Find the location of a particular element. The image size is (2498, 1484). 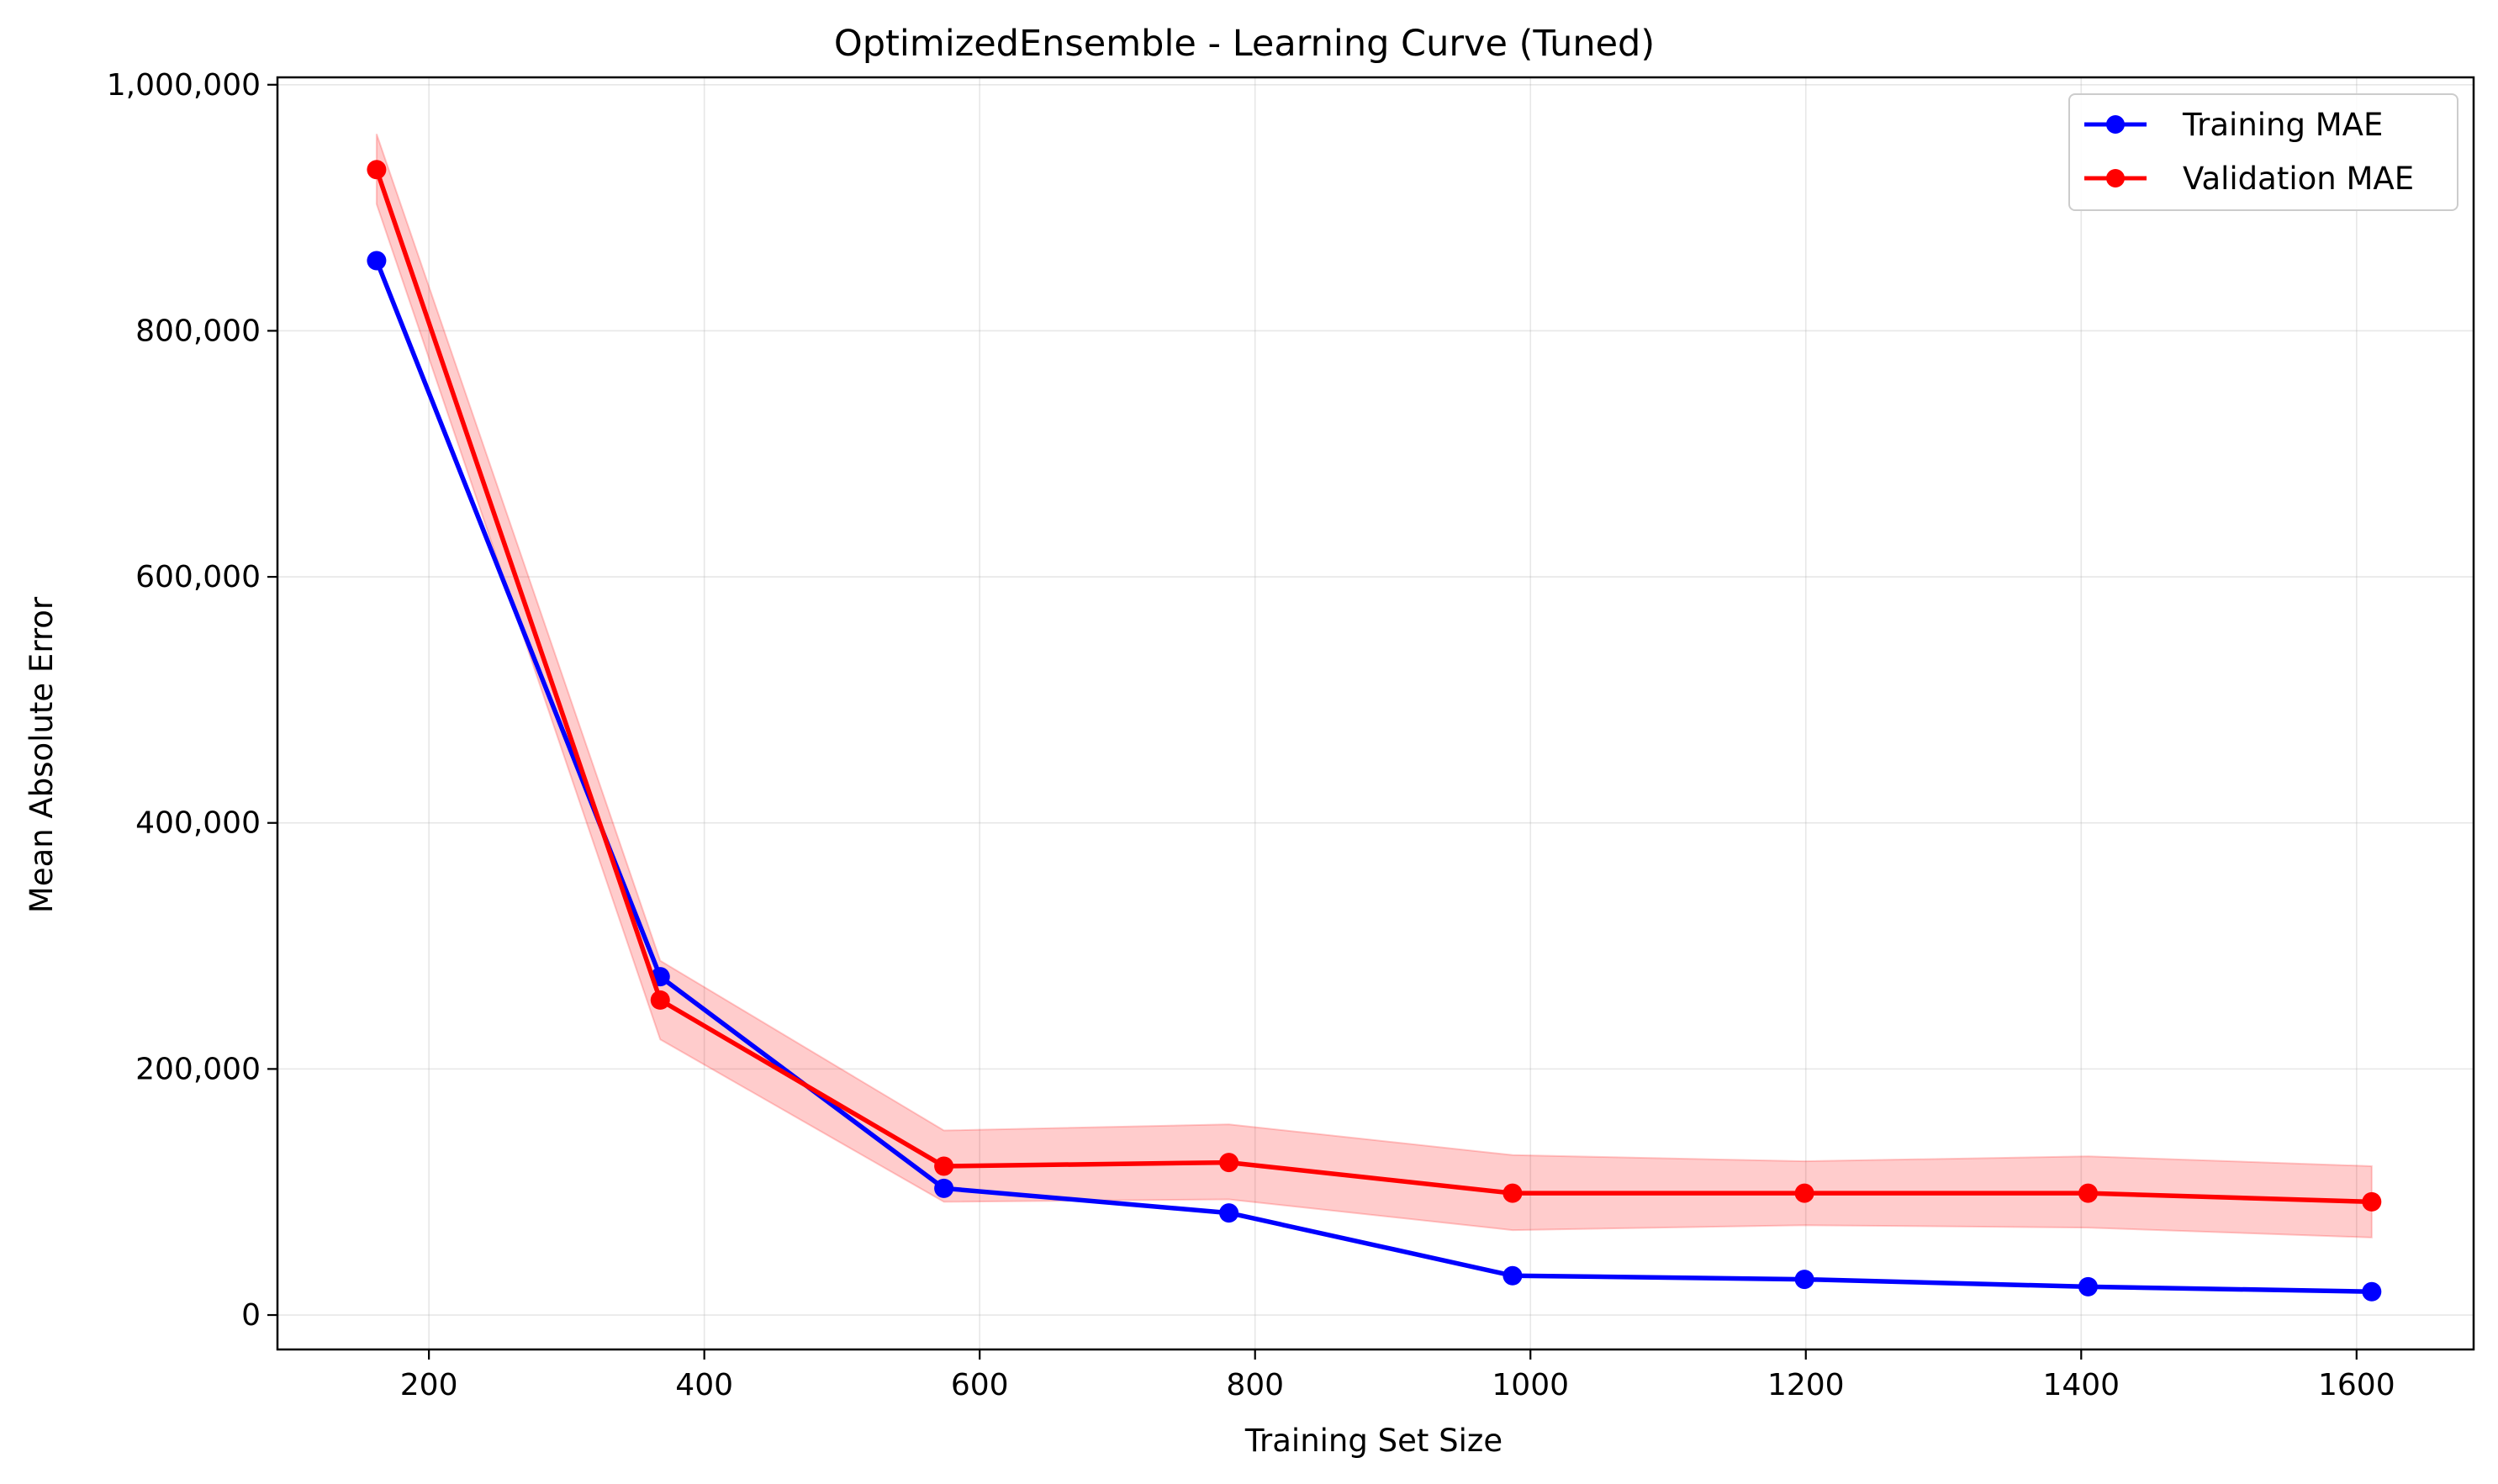

x-tick-label: 600 is located at coordinates (980, 1385).